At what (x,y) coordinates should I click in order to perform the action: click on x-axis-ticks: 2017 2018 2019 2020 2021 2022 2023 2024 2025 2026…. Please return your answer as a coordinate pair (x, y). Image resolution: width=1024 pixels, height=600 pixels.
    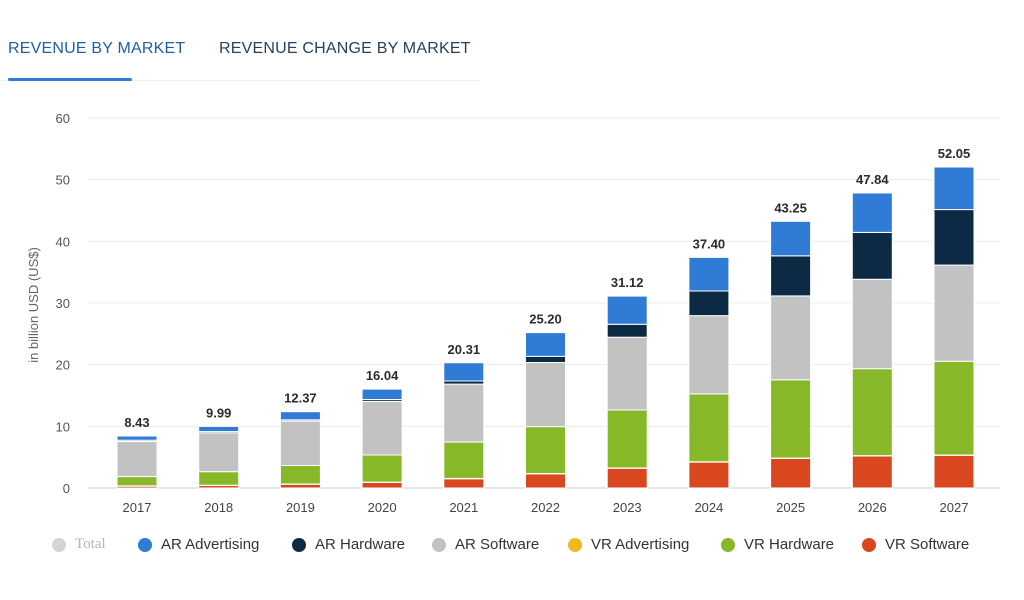
    Looking at the image, I should click on (546, 507).